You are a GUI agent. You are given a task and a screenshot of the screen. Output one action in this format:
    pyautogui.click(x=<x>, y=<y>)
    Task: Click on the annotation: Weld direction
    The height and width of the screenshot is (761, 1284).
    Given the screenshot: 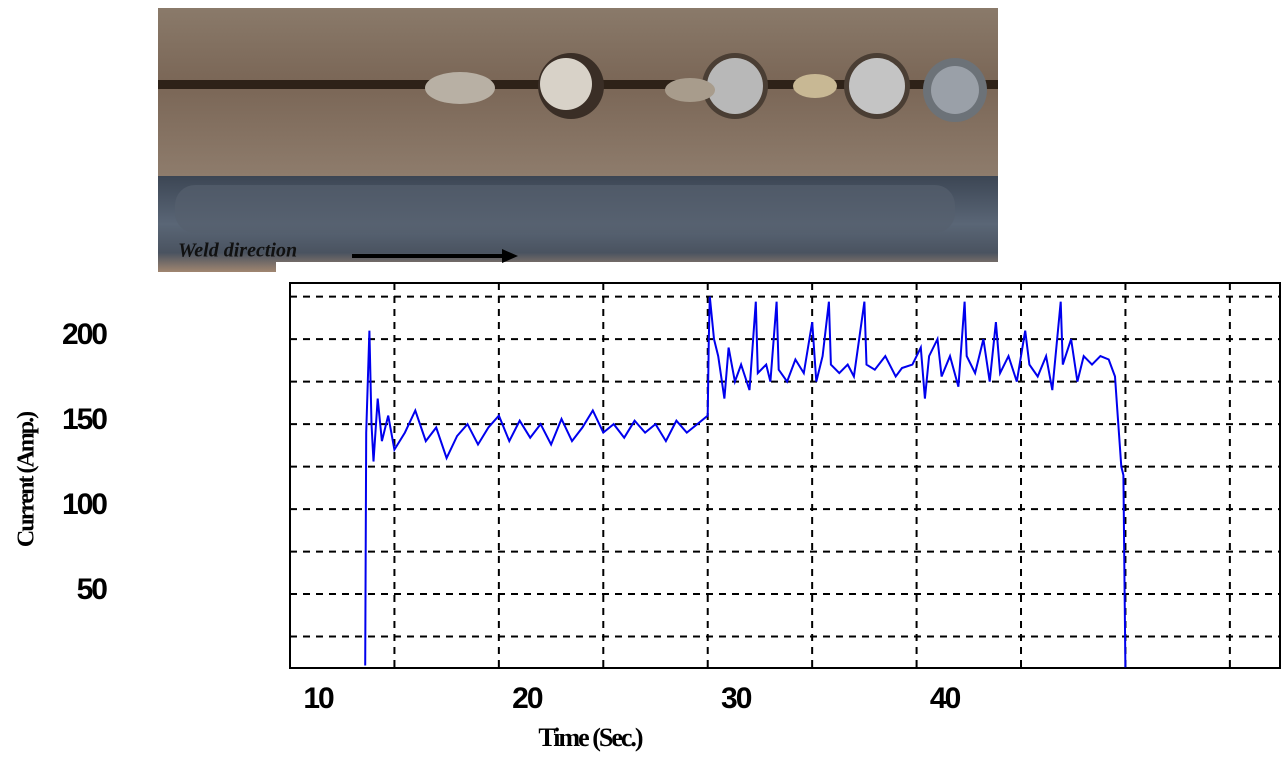 What is the action you would take?
    pyautogui.click(x=237, y=251)
    